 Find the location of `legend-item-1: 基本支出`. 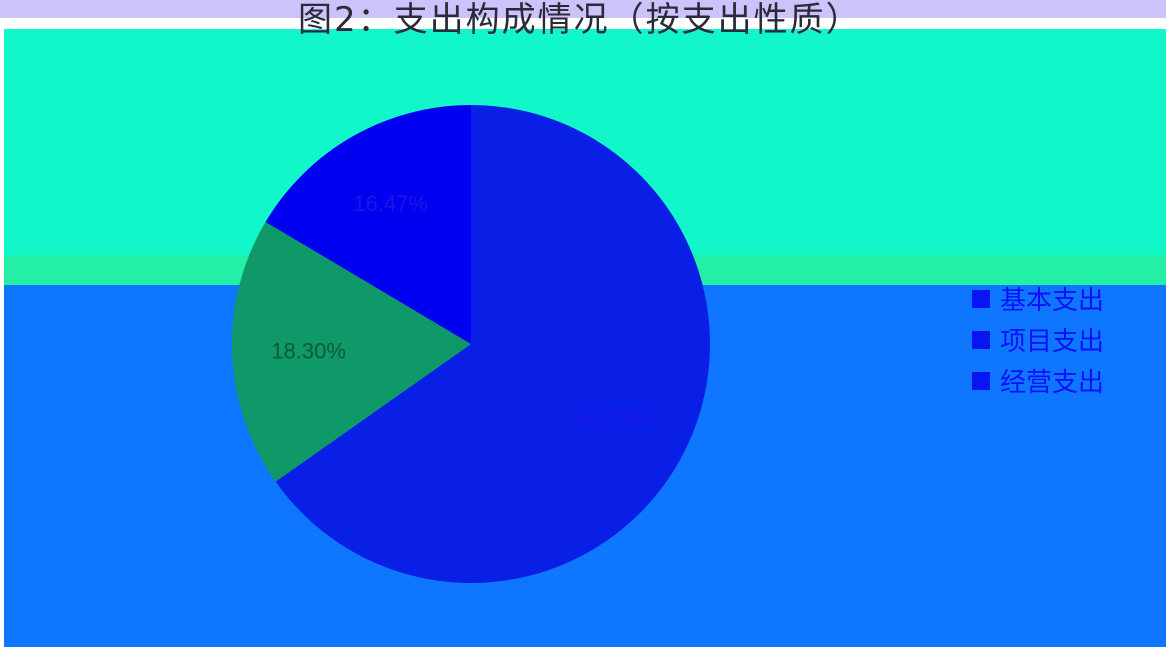

legend-item-1: 基本支出 is located at coordinates (1038, 298).